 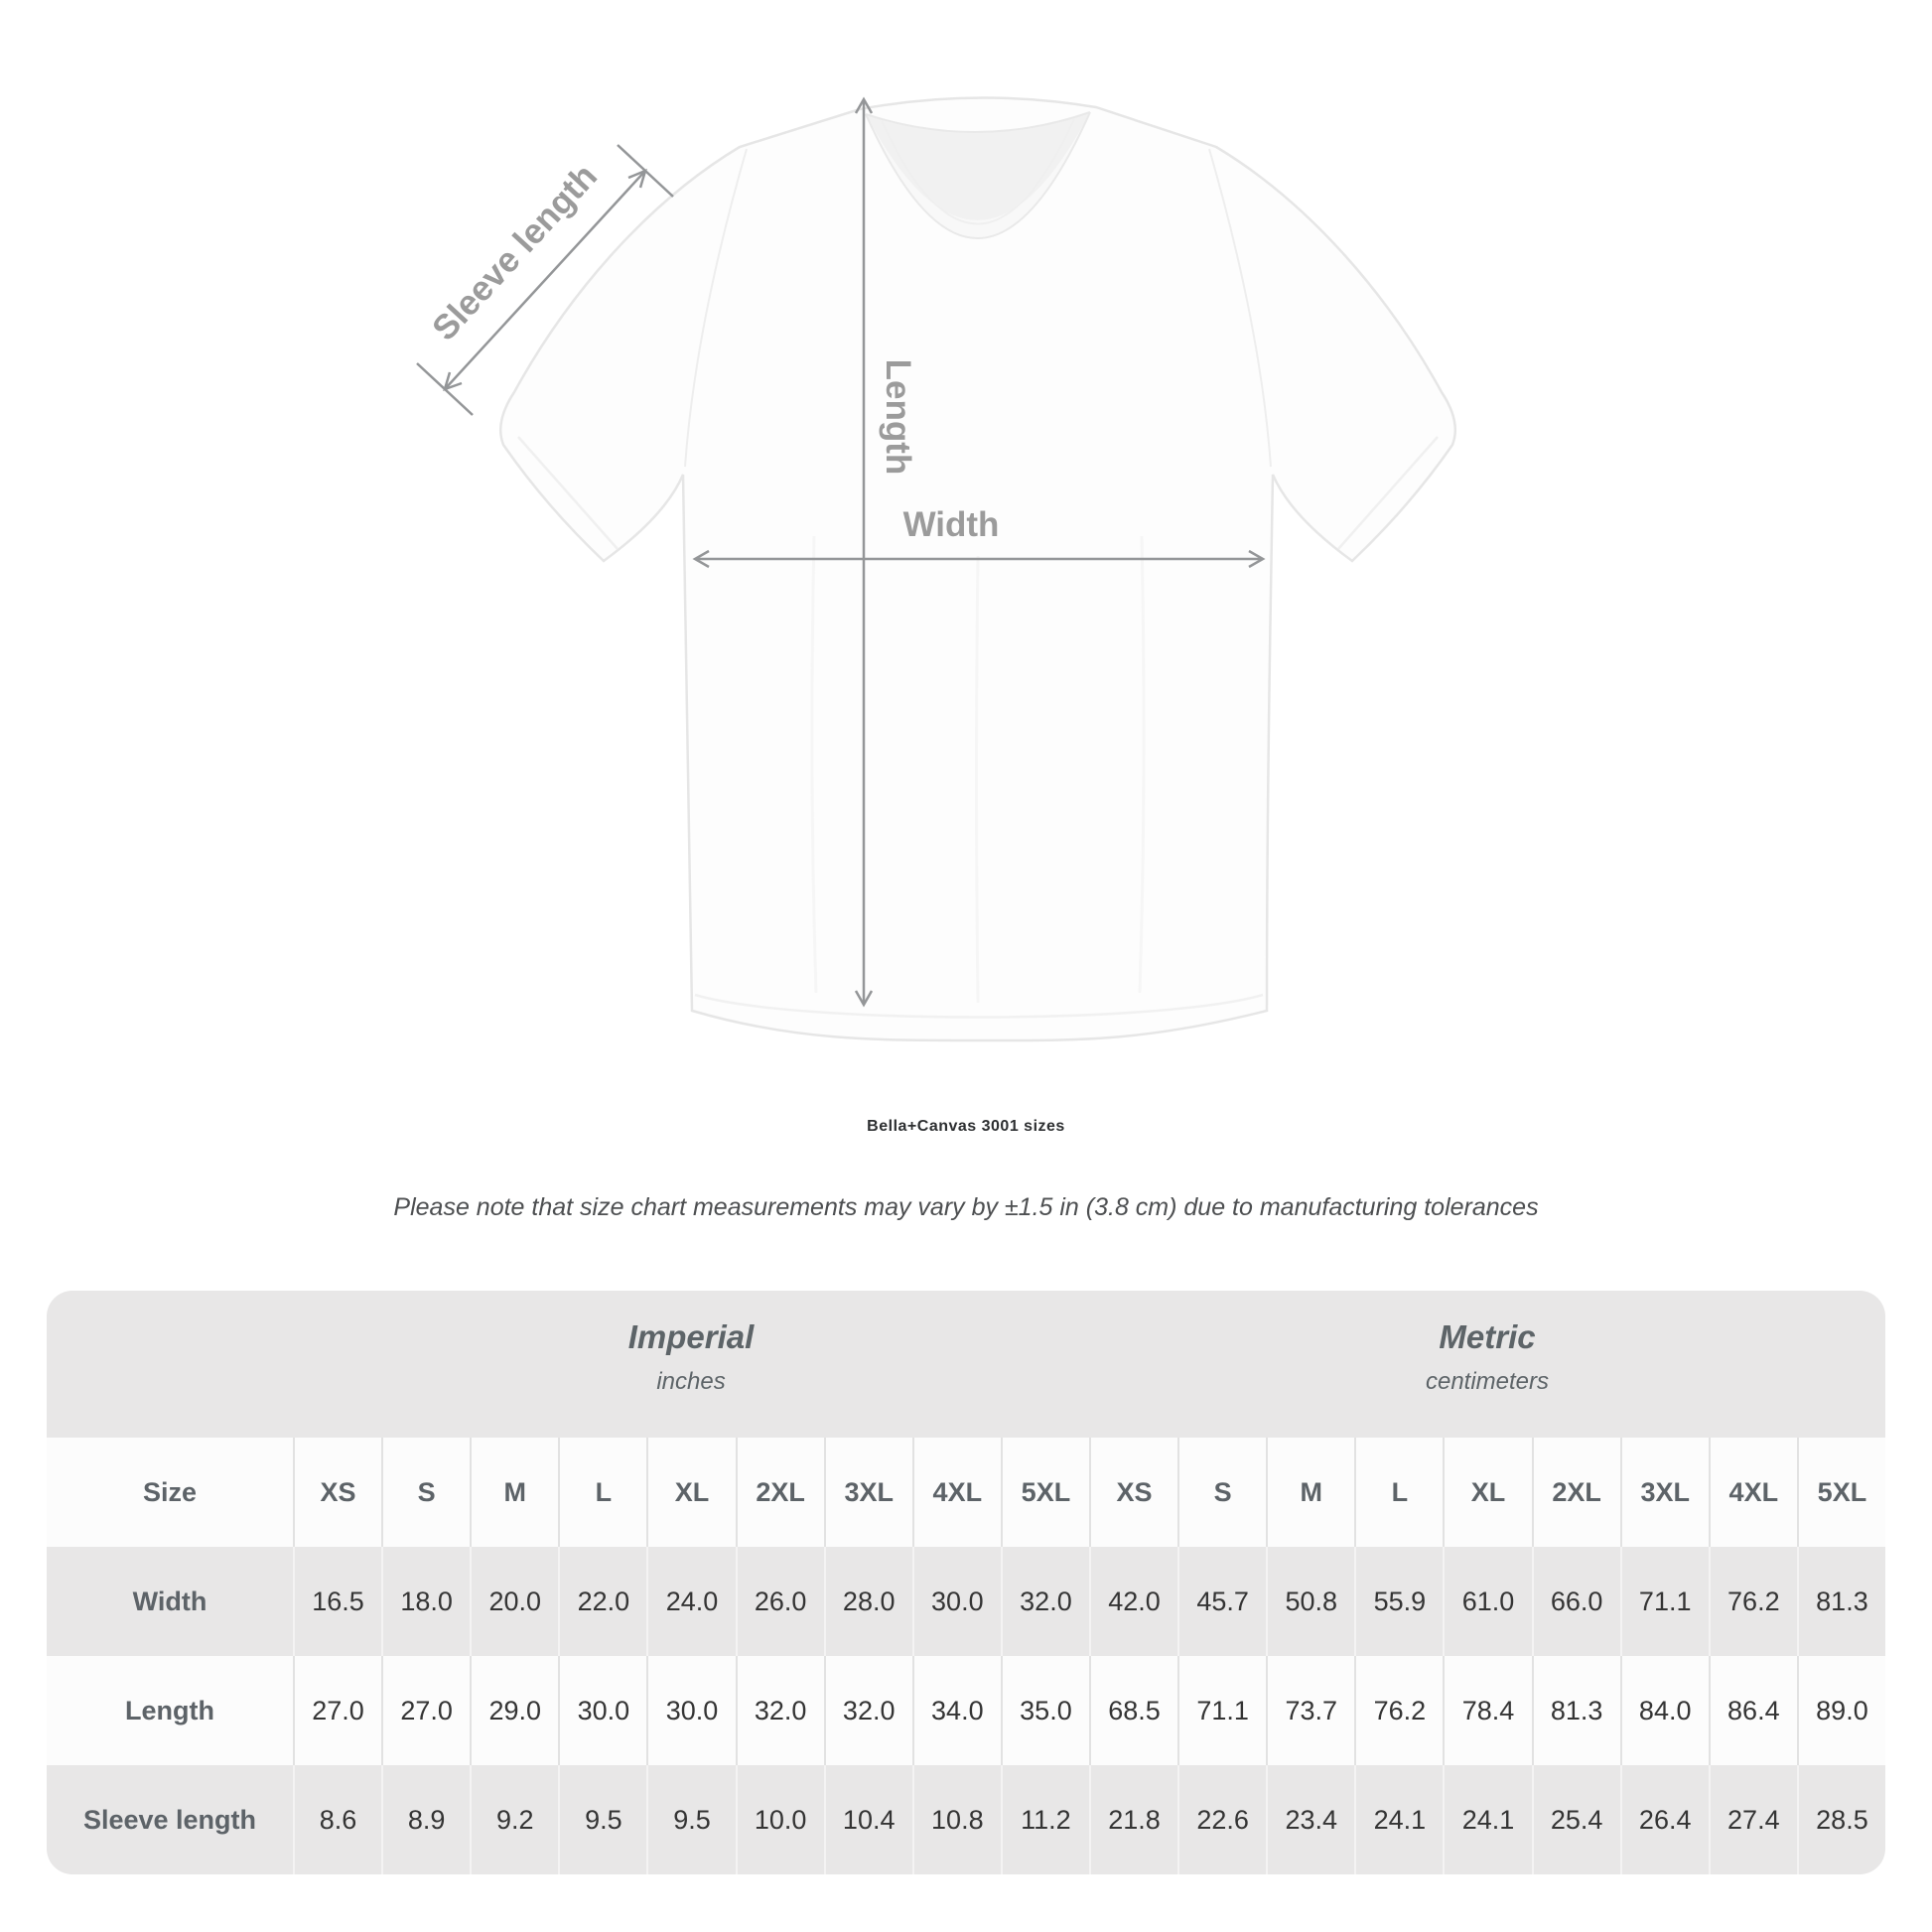 What do you see at coordinates (1045, 1711) in the screenshot?
I see `value-cell: 35.0` at bounding box center [1045, 1711].